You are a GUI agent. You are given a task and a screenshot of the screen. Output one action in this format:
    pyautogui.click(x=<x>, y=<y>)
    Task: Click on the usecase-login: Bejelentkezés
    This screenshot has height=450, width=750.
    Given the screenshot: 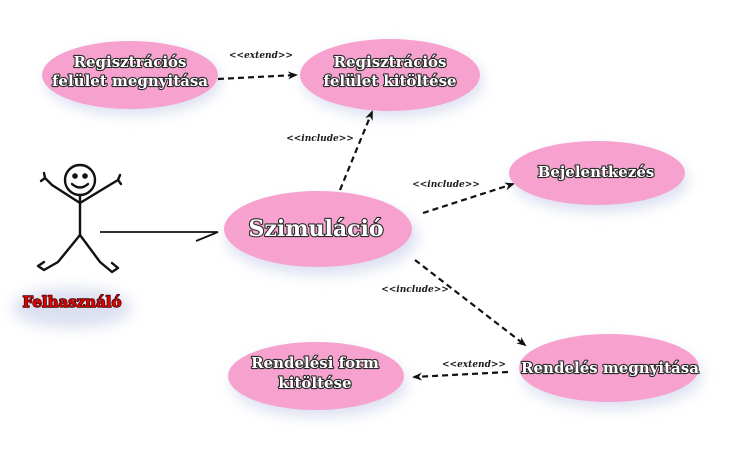 What is the action you would take?
    pyautogui.click(x=597, y=173)
    